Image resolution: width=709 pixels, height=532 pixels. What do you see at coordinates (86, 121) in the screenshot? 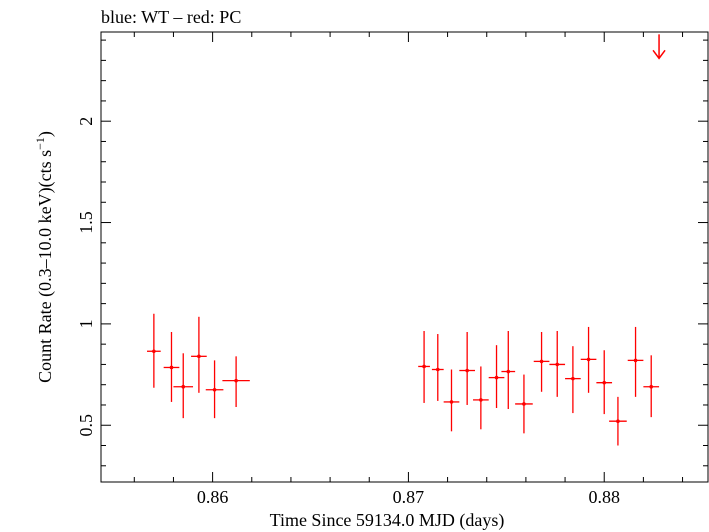
I see `y-tick-label: 2` at bounding box center [86, 121].